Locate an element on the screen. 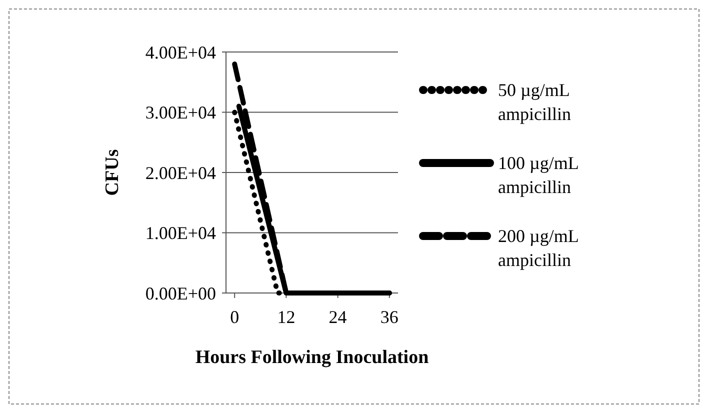 The image size is (708, 413). x-axis-title: Hours Following Inoculation is located at coordinates (312, 357).